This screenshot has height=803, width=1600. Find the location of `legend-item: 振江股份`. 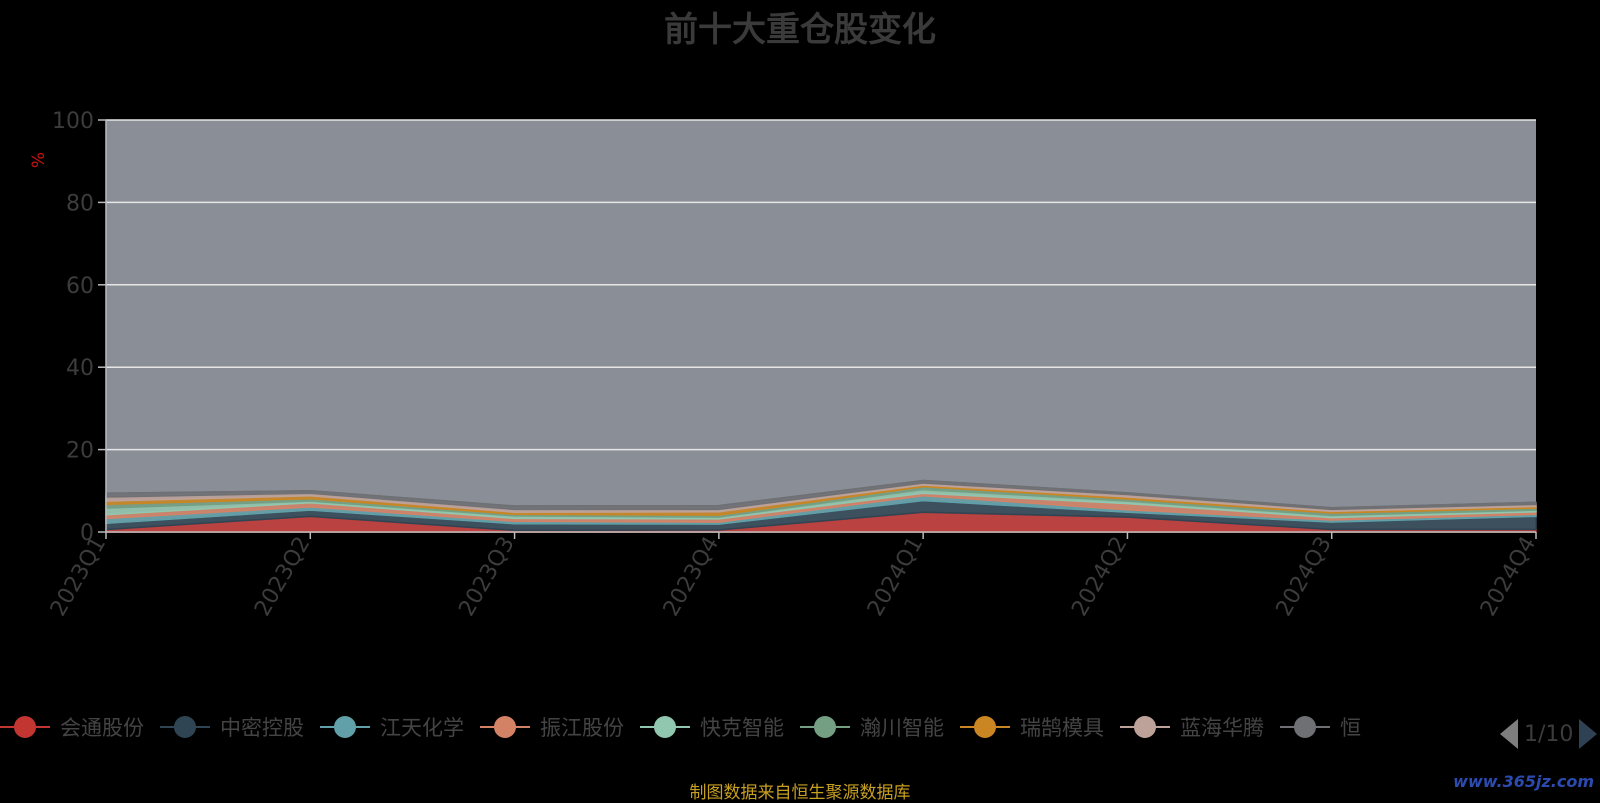

legend-item: 振江股份 is located at coordinates (552, 727).